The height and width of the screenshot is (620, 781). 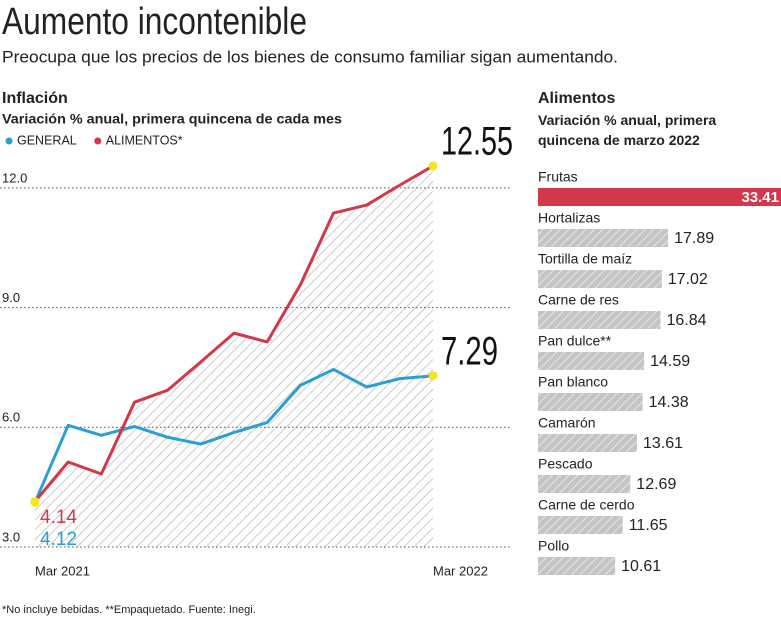 I want to click on y-tick-label: 9.0, so click(x=11, y=297).